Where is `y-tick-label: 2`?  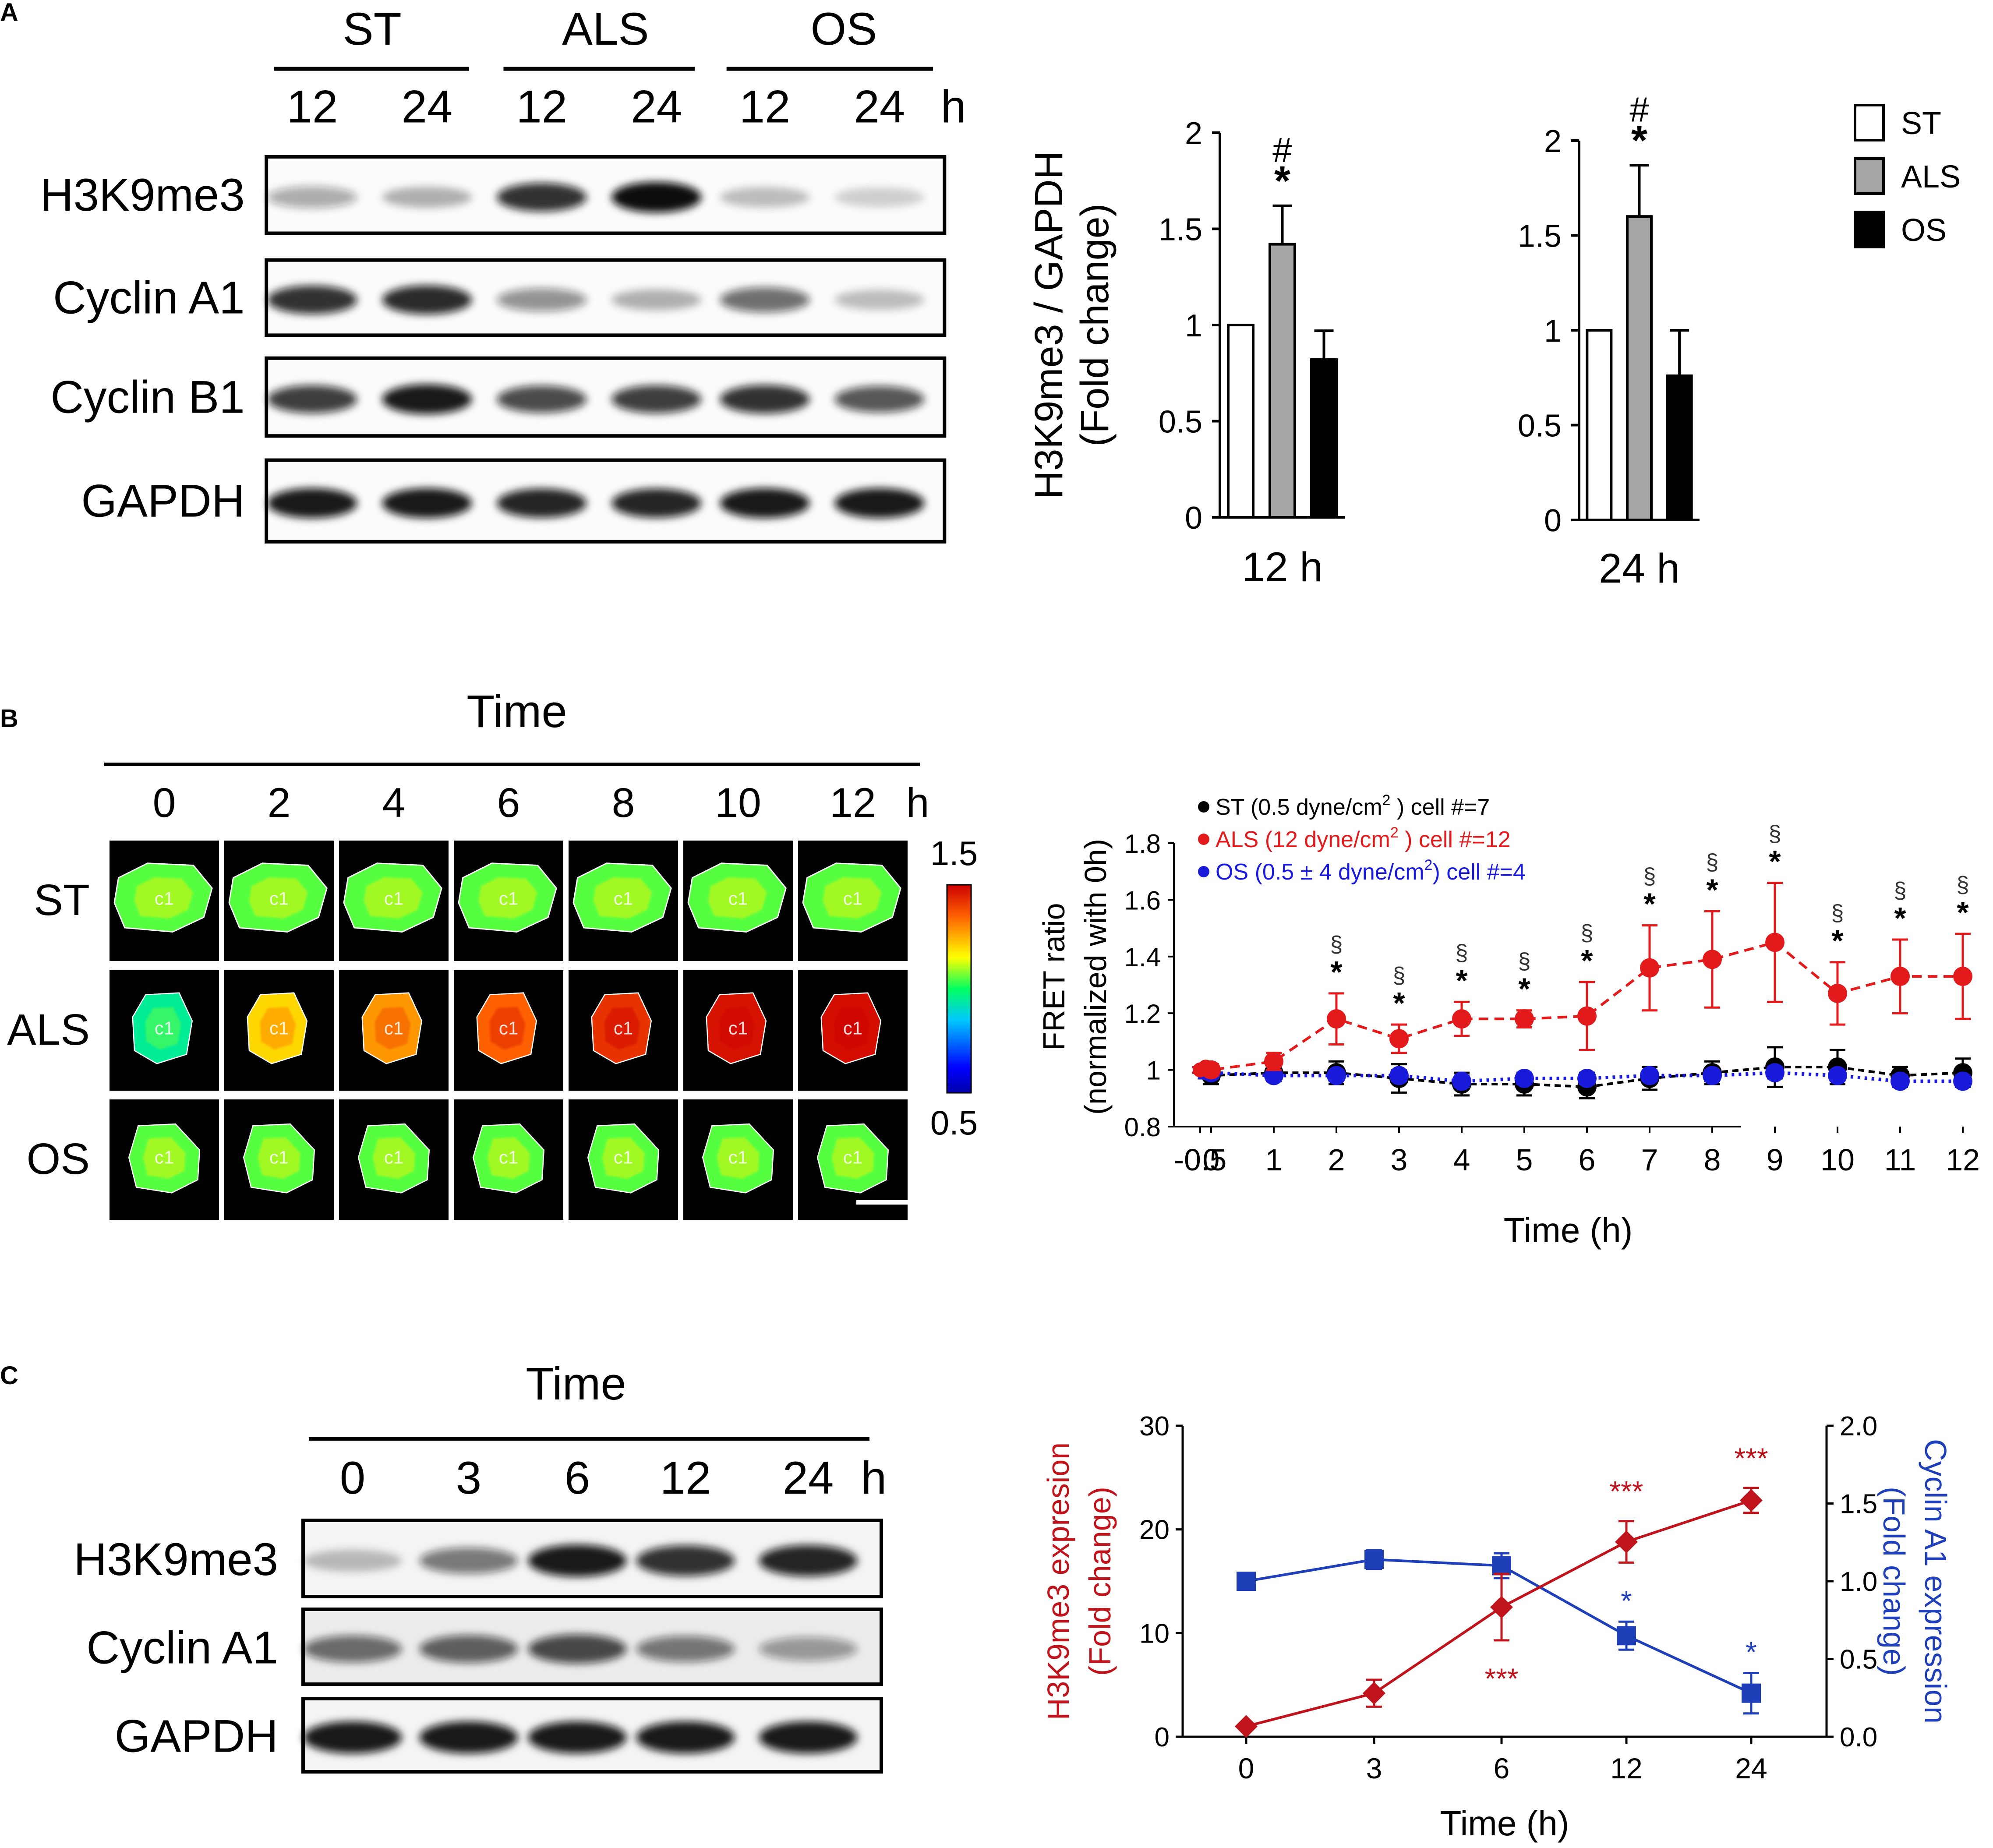 y-tick-label: 2 is located at coordinates (1193, 133).